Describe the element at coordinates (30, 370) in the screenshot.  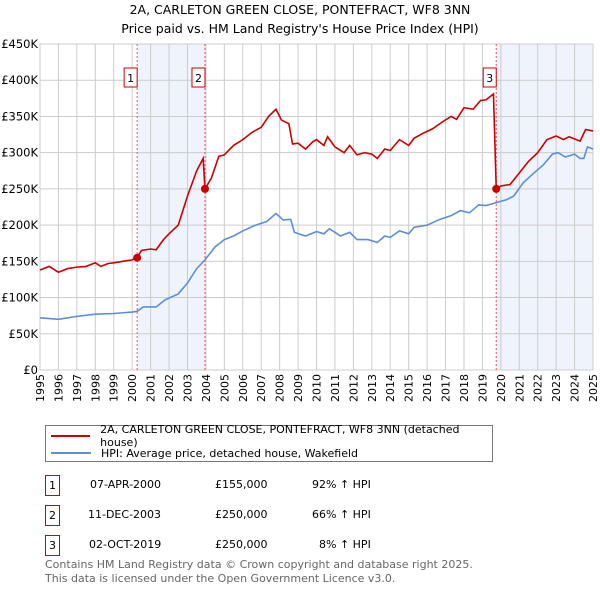
I see `y-tick-label: £0` at that location.